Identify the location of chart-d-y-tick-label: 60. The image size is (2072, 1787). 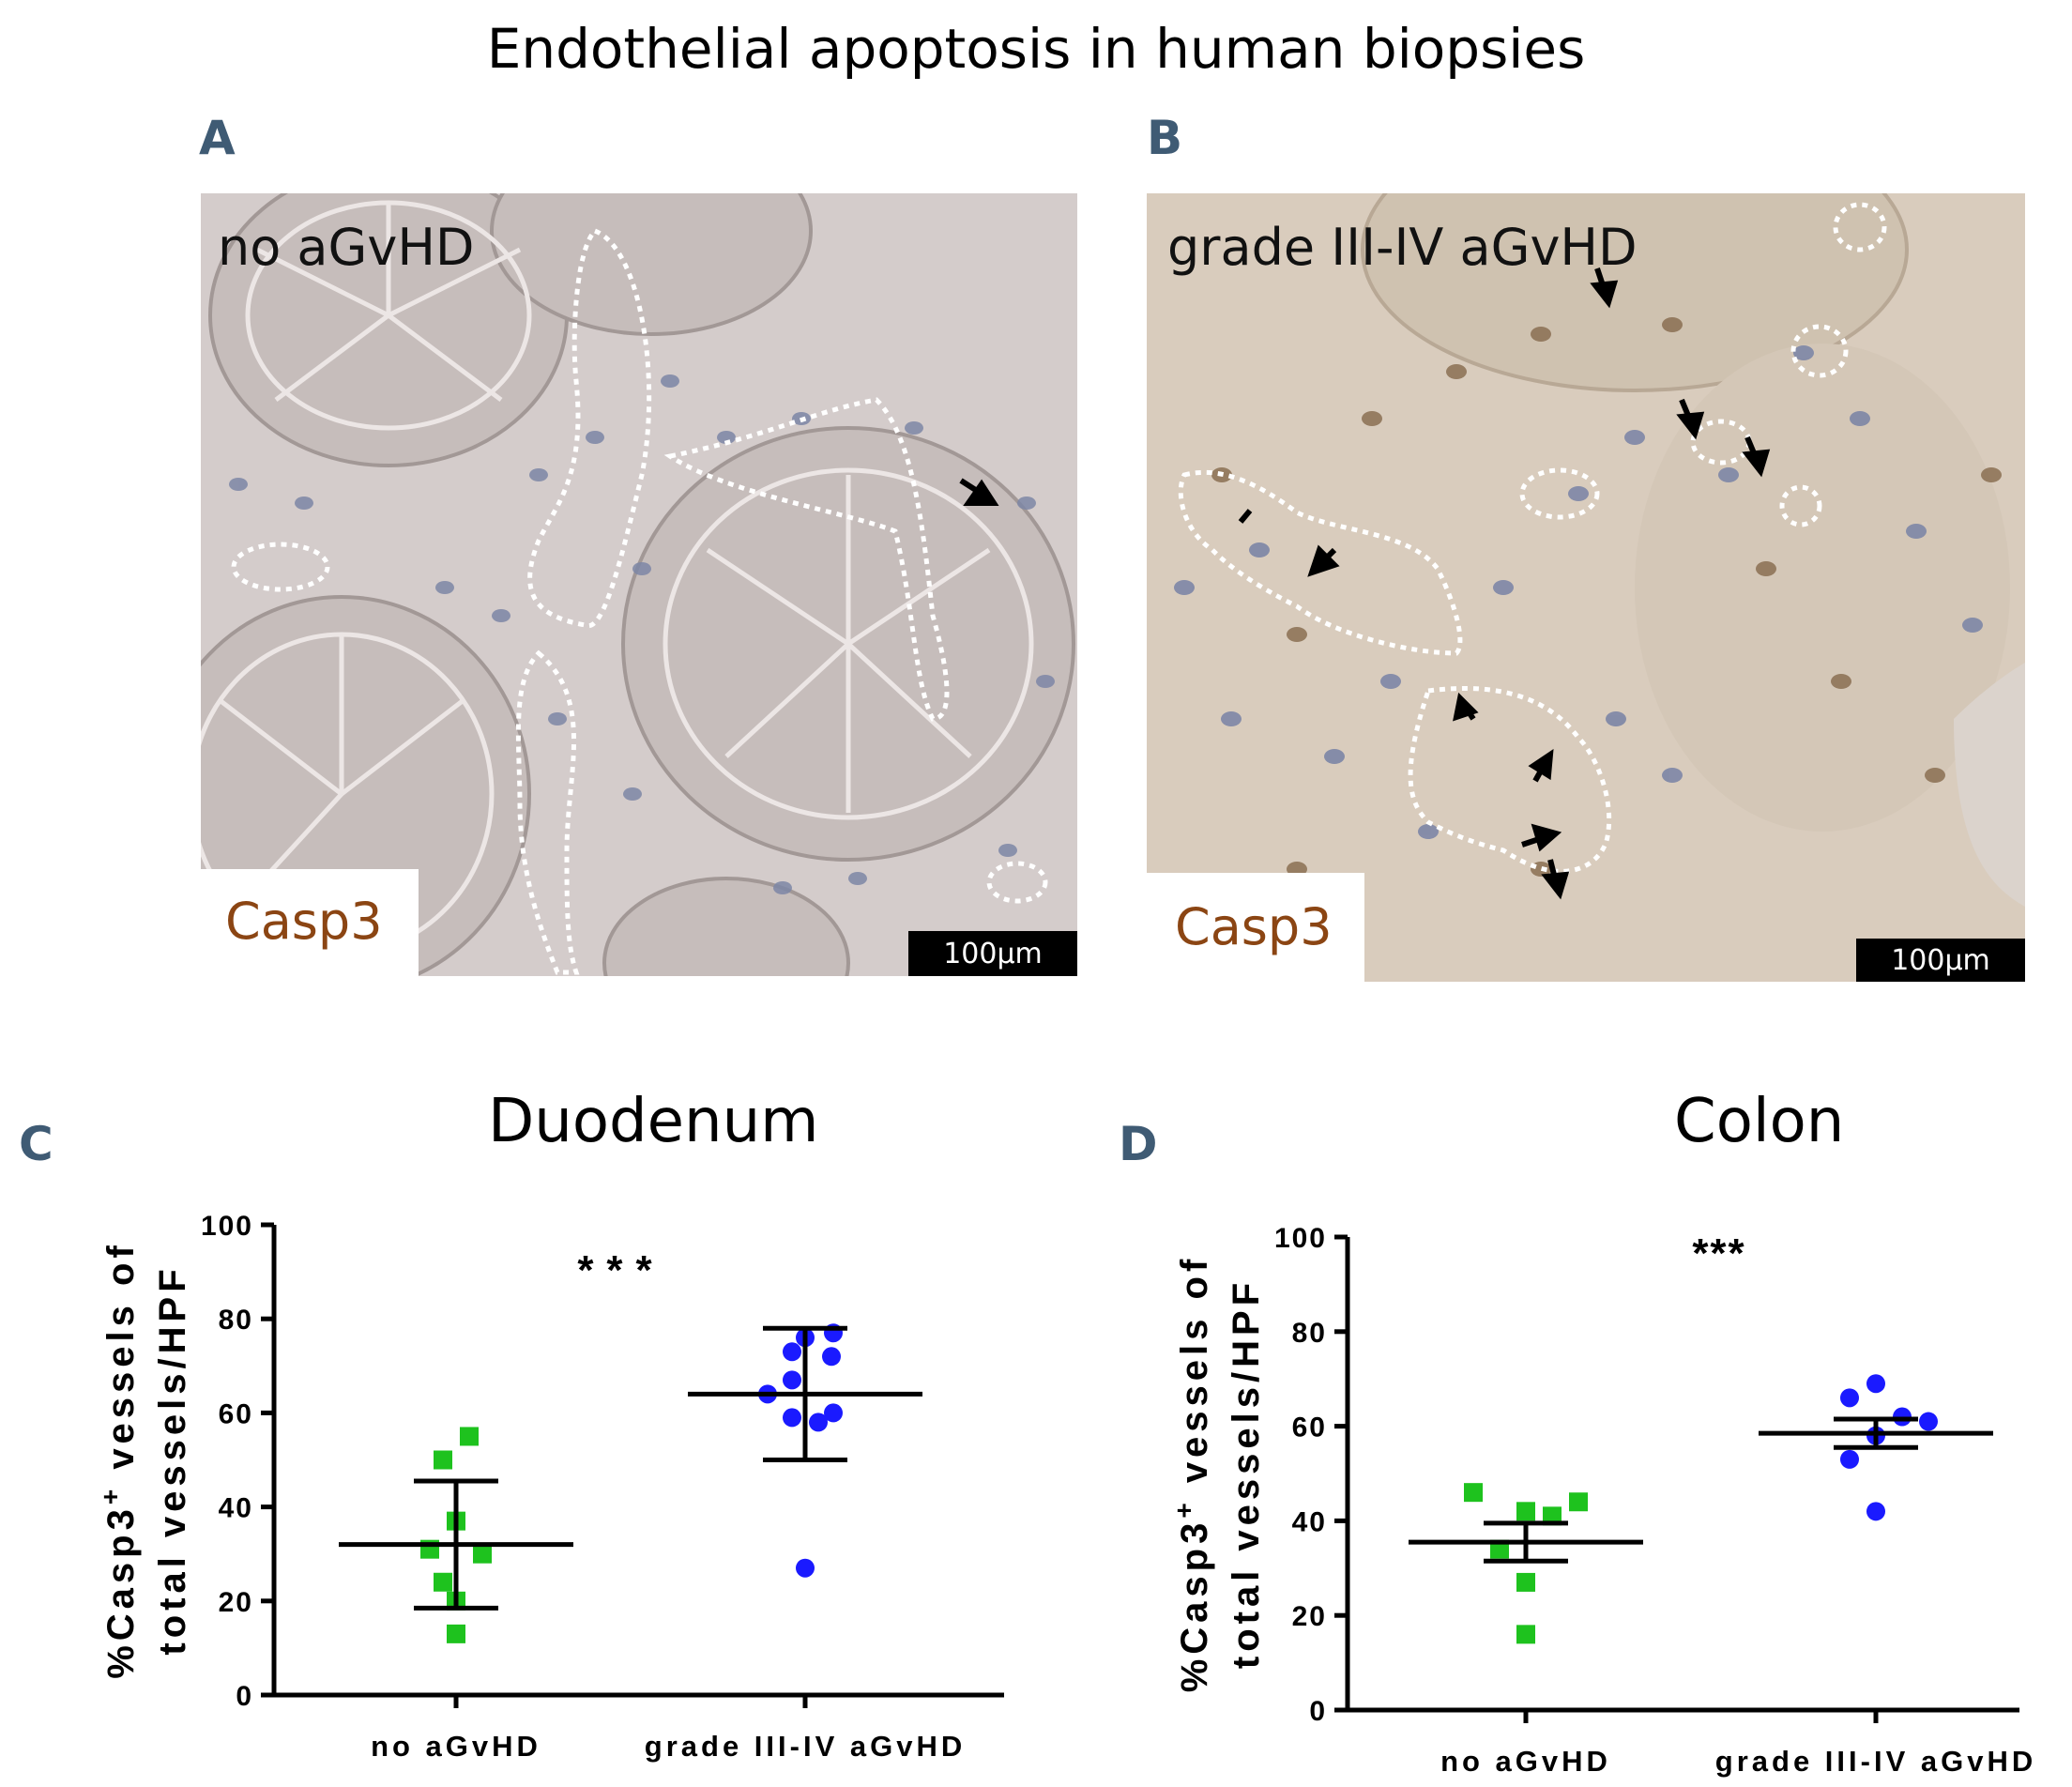
(1309, 1428).